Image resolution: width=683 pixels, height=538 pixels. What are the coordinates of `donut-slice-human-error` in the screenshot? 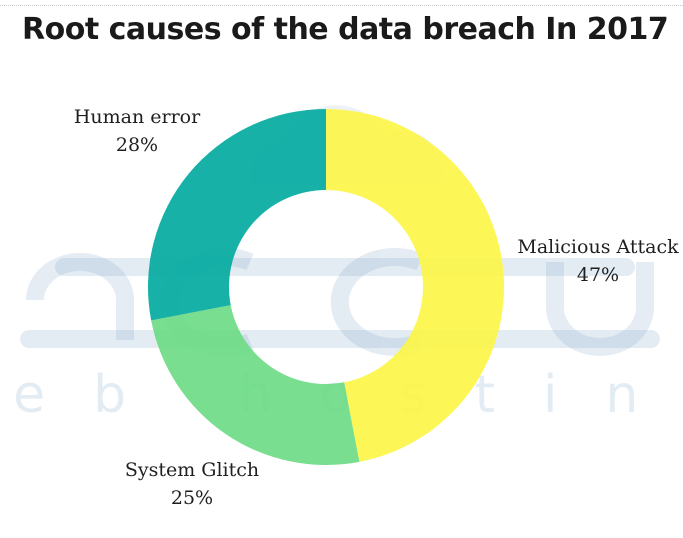 It's located at (236, 215).